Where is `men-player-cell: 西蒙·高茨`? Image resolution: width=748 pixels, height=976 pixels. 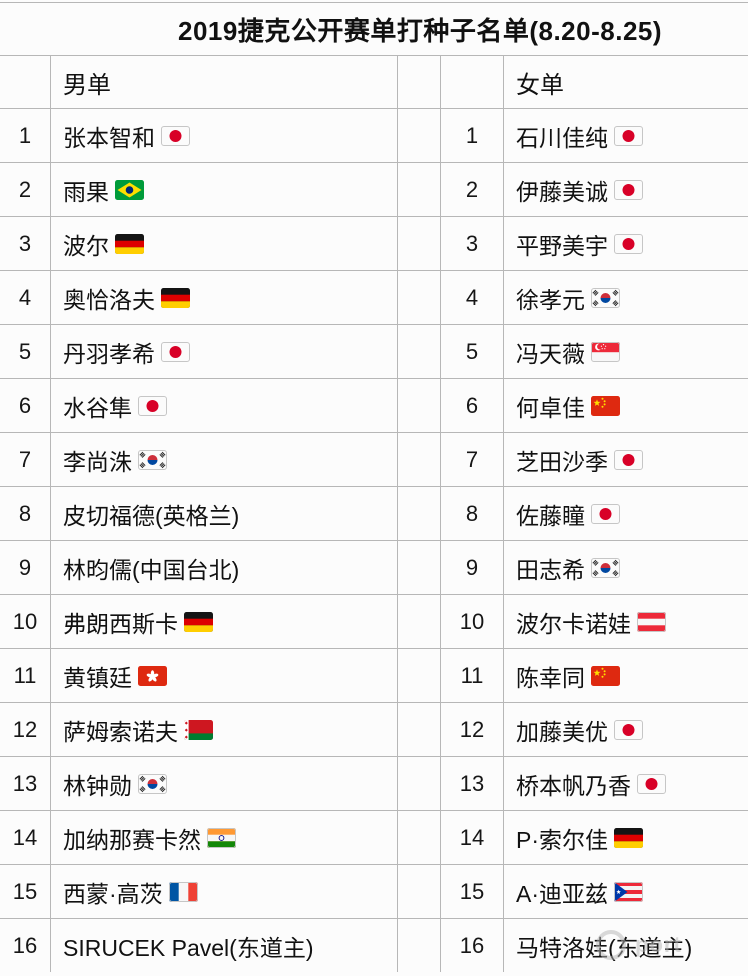 men-player-cell: 西蒙·高茨 is located at coordinates (223, 891).